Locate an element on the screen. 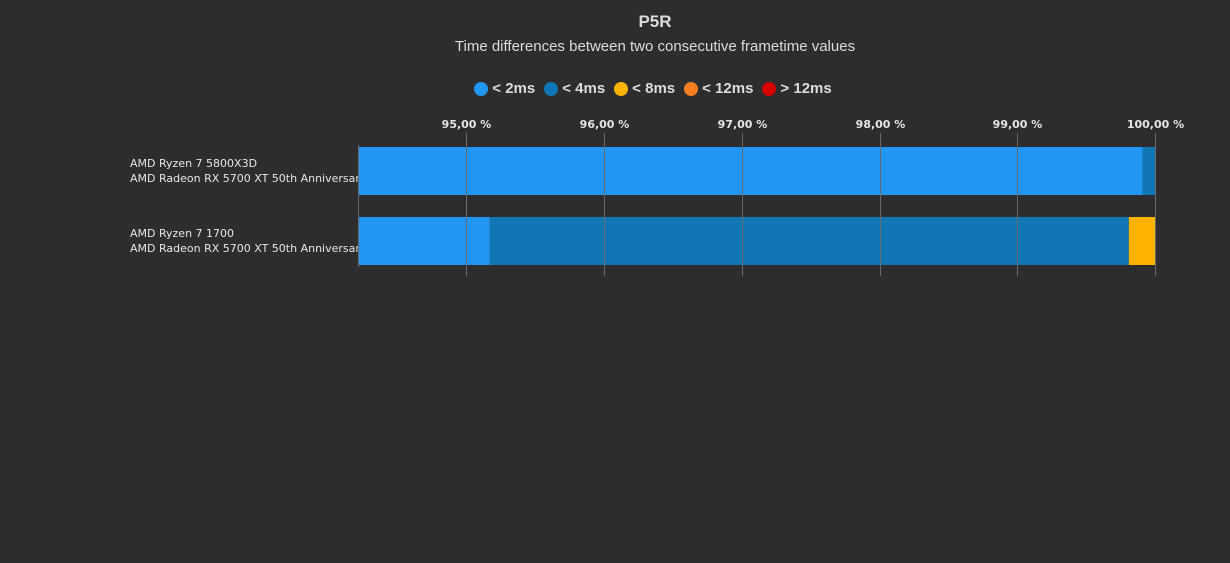 This screenshot has height=563, width=1230. chart-title: P5R is located at coordinates (655, 21).